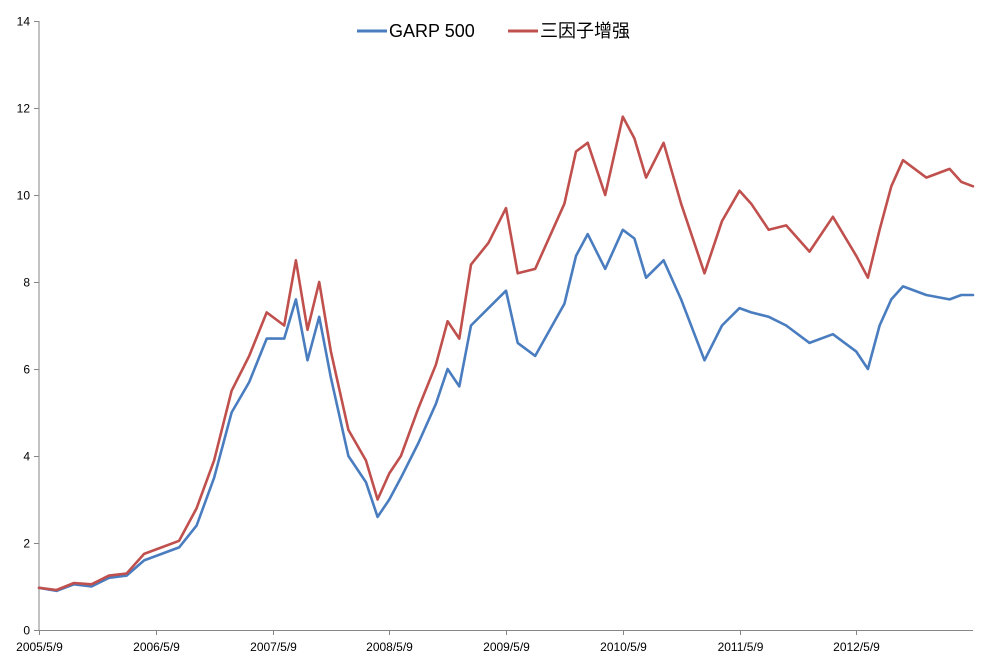  Describe the element at coordinates (741, 647) in the screenshot. I see `x-tick-label: 2011/5/9` at that location.